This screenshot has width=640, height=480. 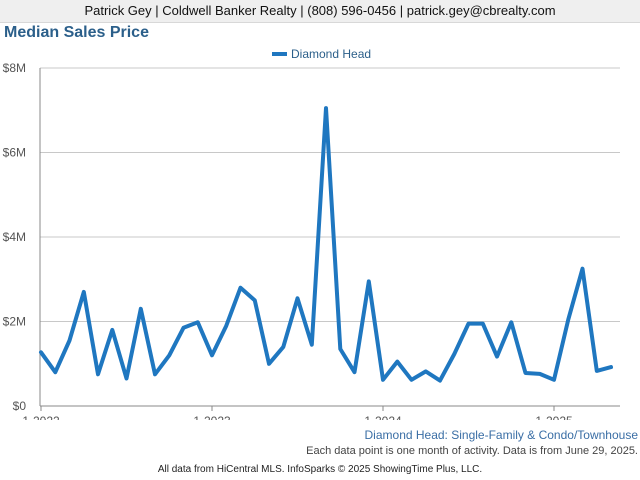 What do you see at coordinates (14, 68) in the screenshot?
I see `y-tick-label: $8M` at bounding box center [14, 68].